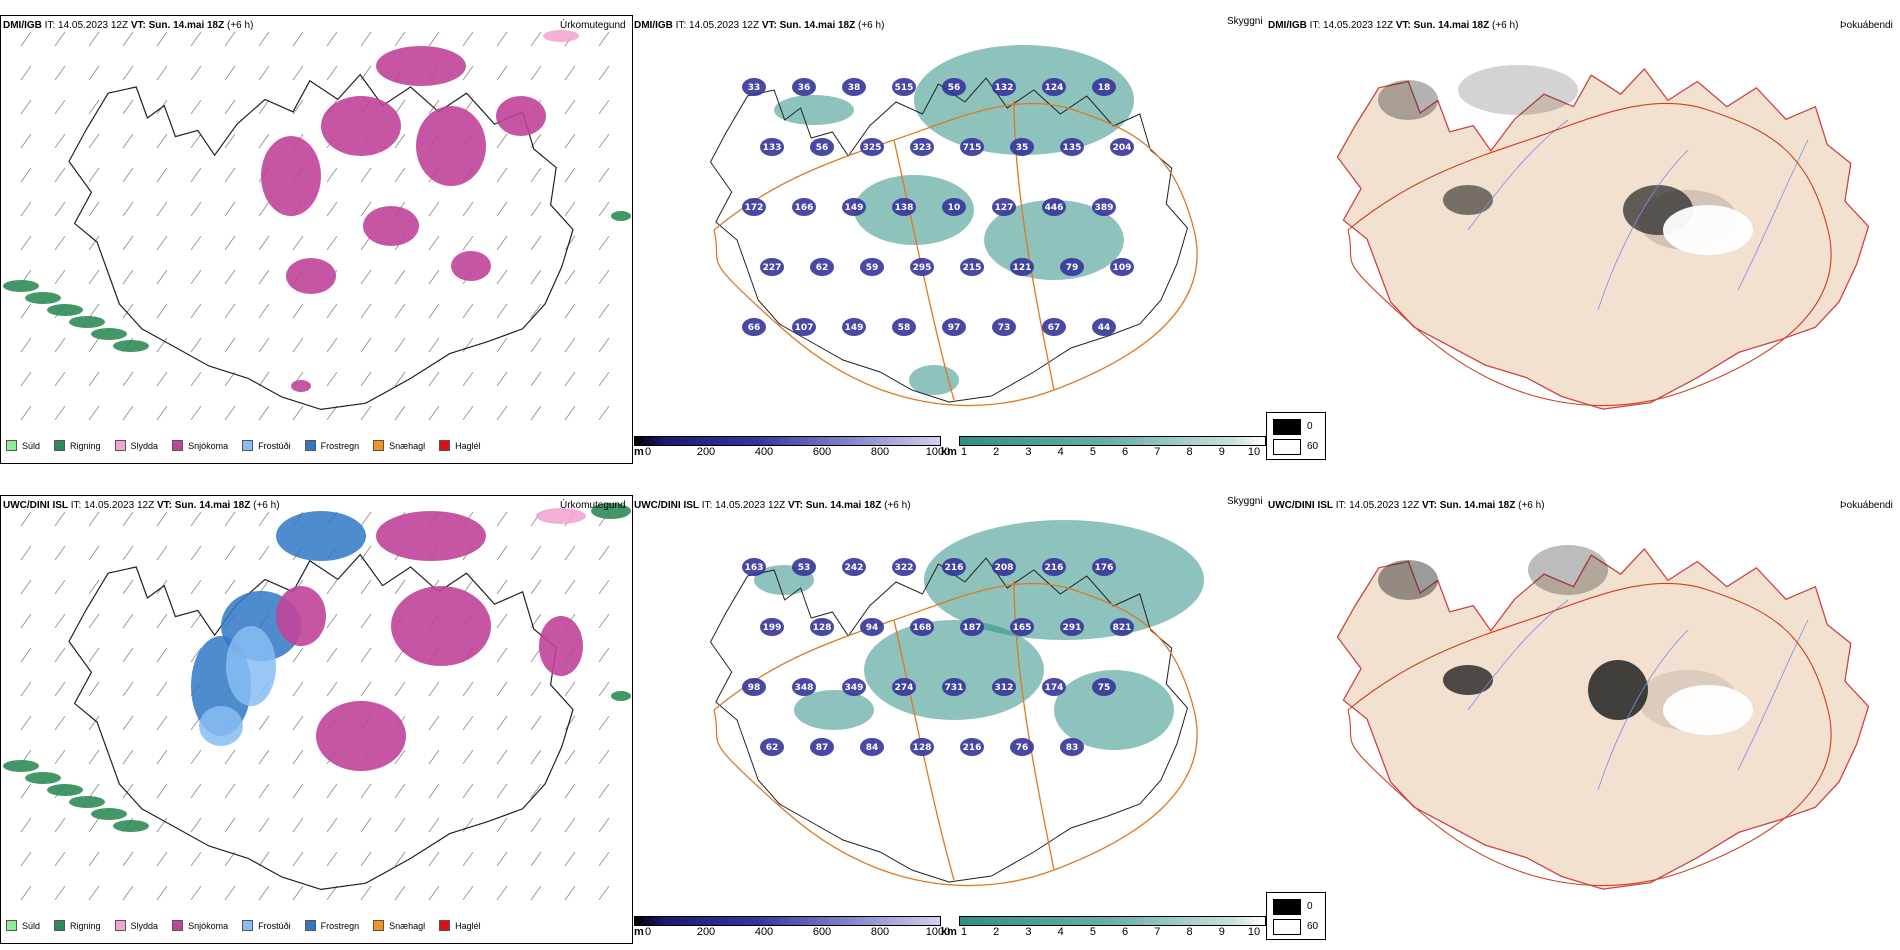 This screenshot has height=950, width=1900. What do you see at coordinates (1589, 734) in the screenshot?
I see `roads` at bounding box center [1589, 734].